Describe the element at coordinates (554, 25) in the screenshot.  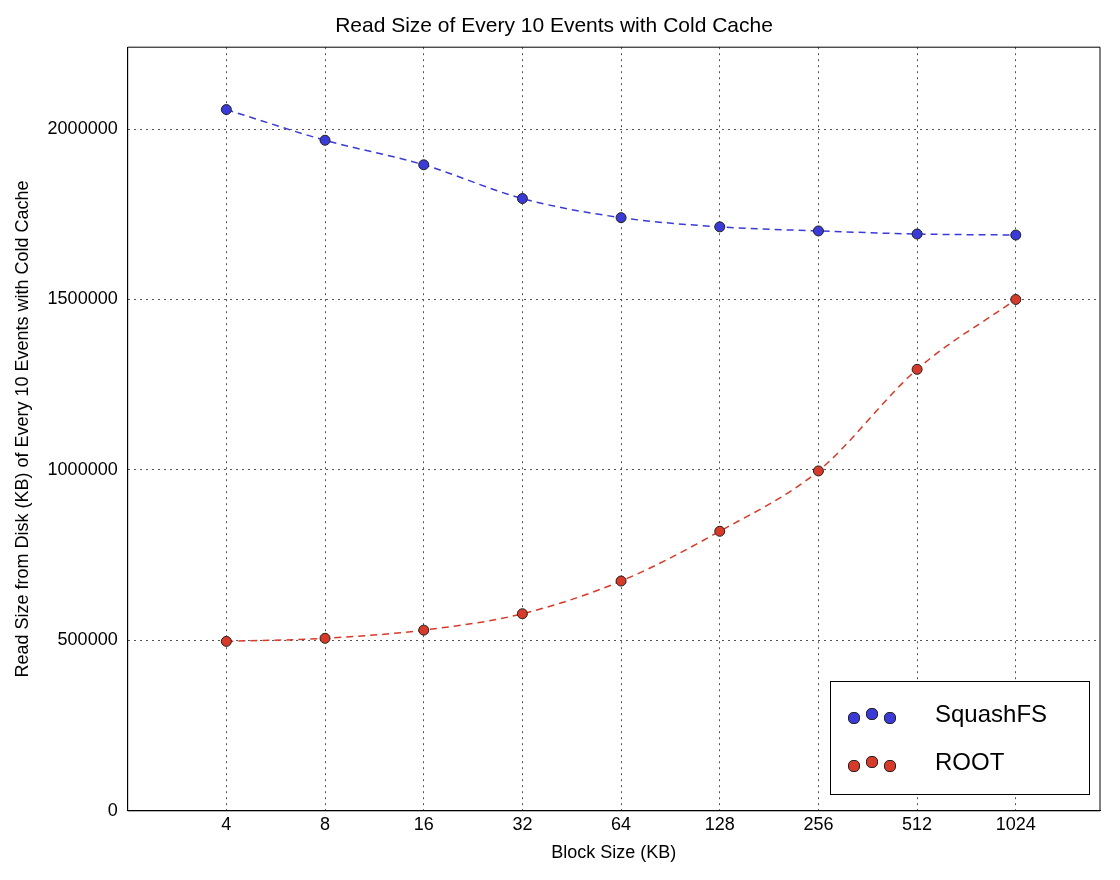
I see `chart-title: Read Size of Every 10 Events with Cold Cache` at that location.